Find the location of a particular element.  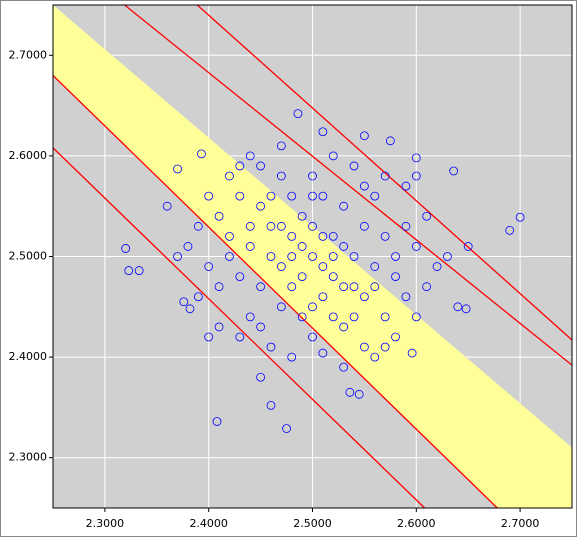

x-tick-label: 2.7000 is located at coordinates (520, 523).